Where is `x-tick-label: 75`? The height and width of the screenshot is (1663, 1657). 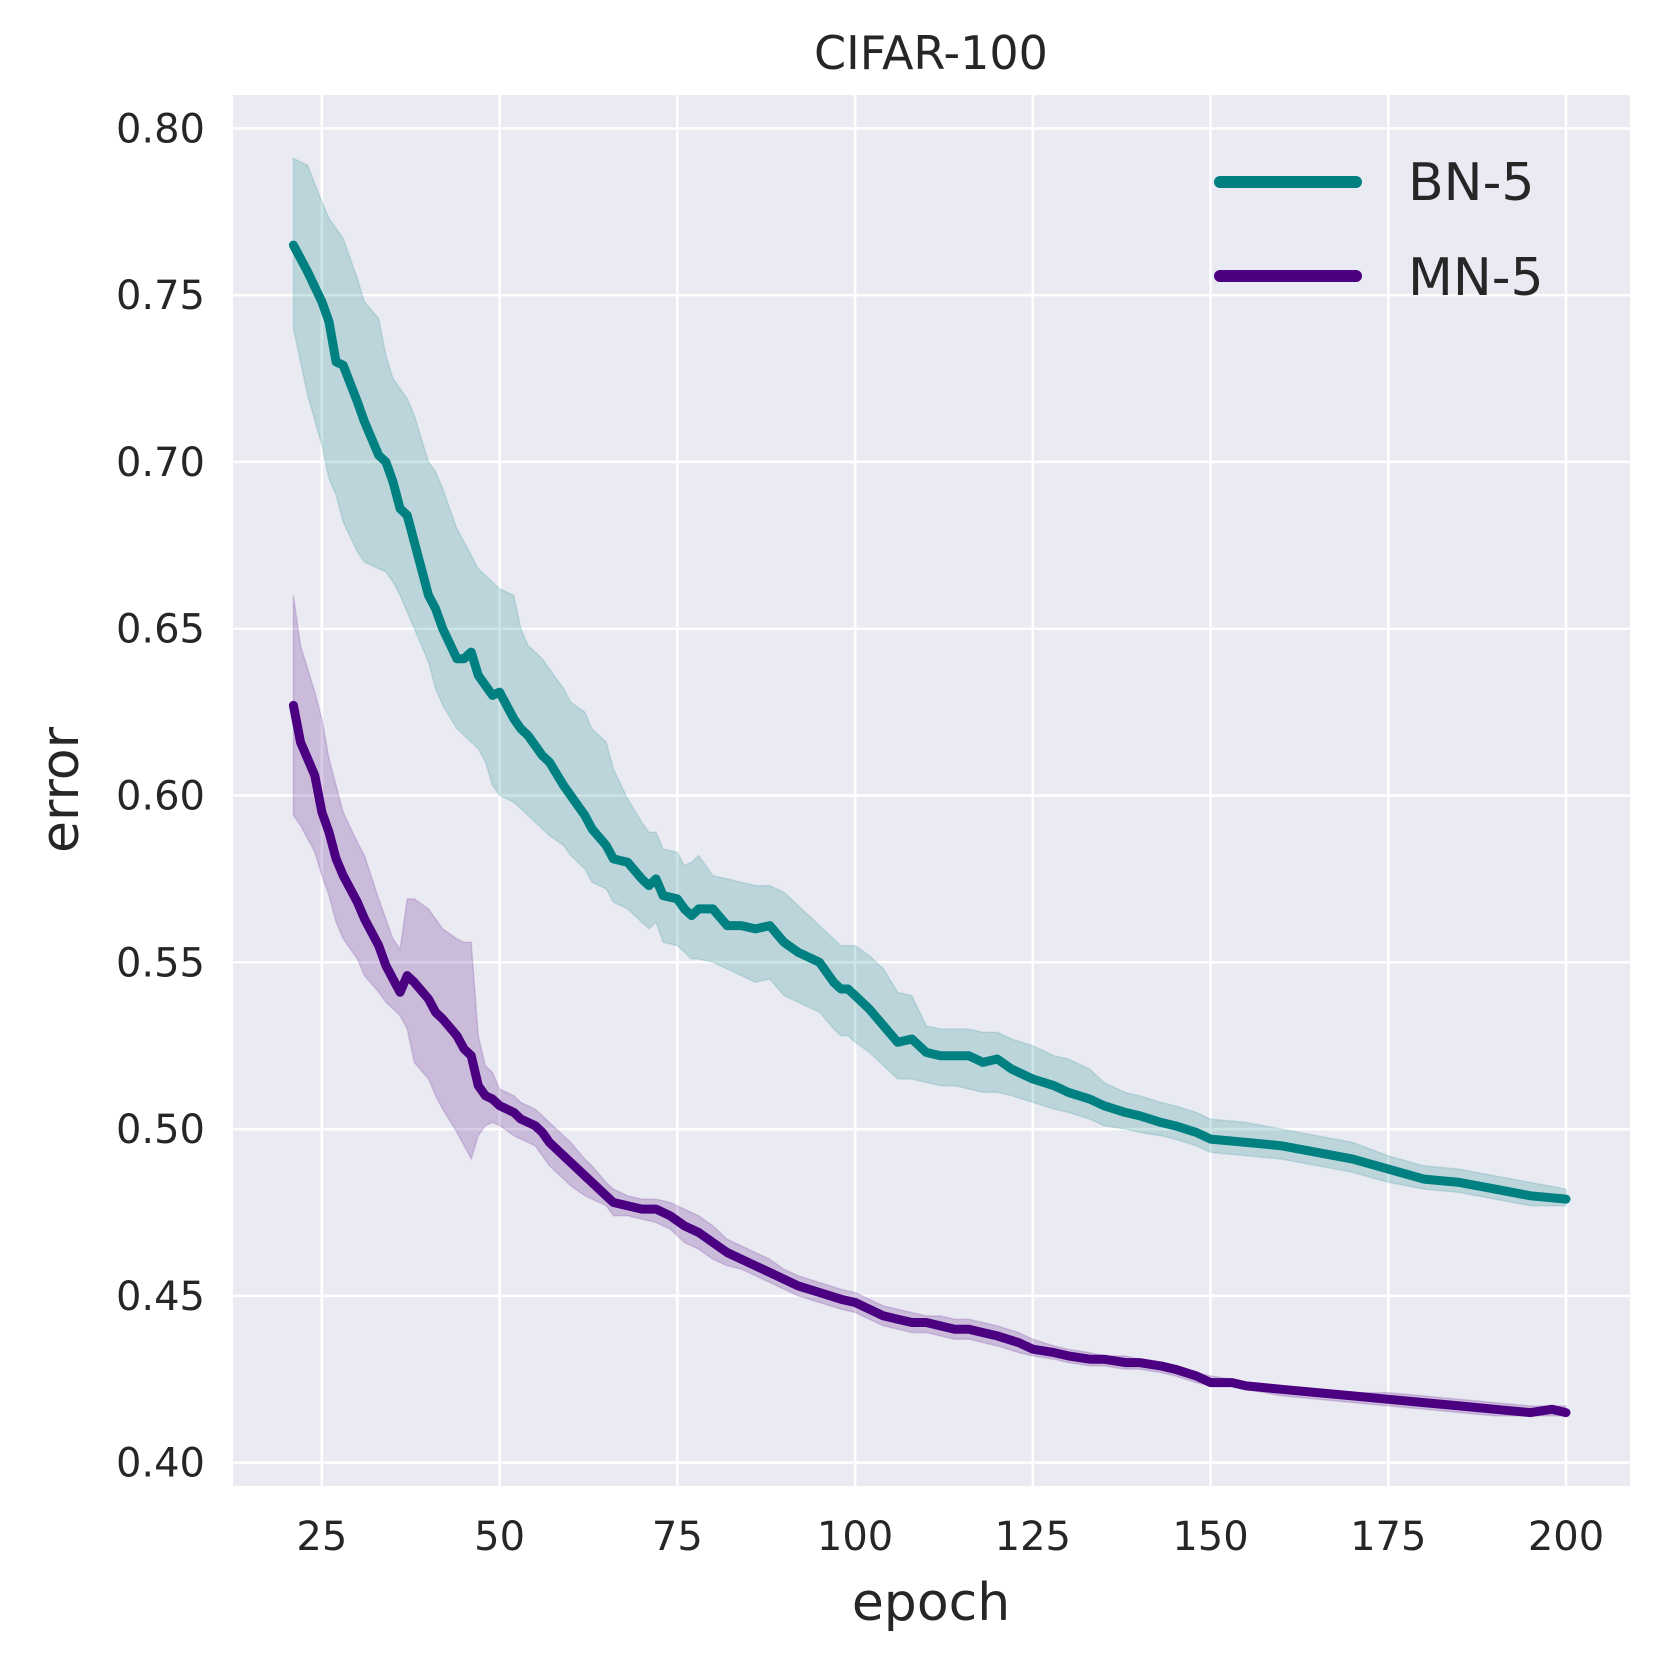 x-tick-label: 75 is located at coordinates (677, 1537).